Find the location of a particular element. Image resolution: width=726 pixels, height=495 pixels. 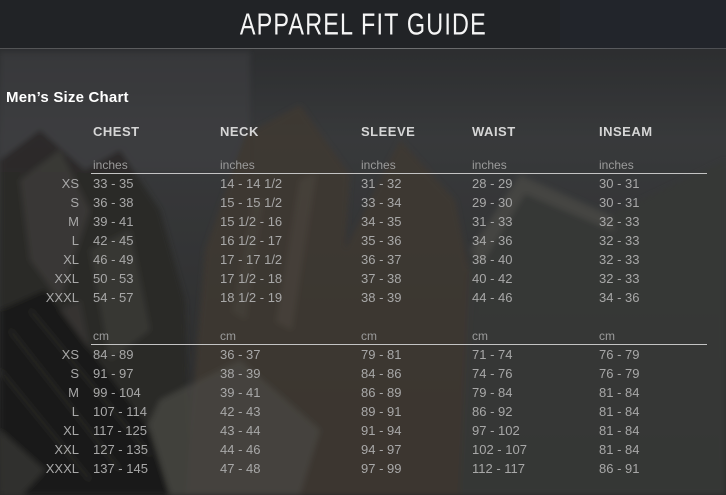

measurement-chest-inches: 50 - 53 is located at coordinates (113, 278).